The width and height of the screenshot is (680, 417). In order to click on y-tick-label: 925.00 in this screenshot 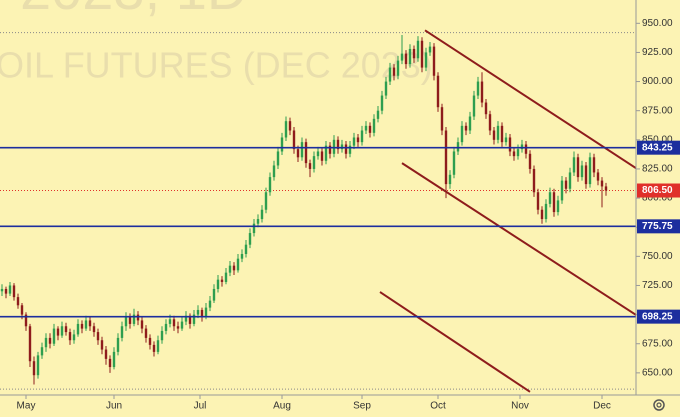, I will do `click(657, 52)`.